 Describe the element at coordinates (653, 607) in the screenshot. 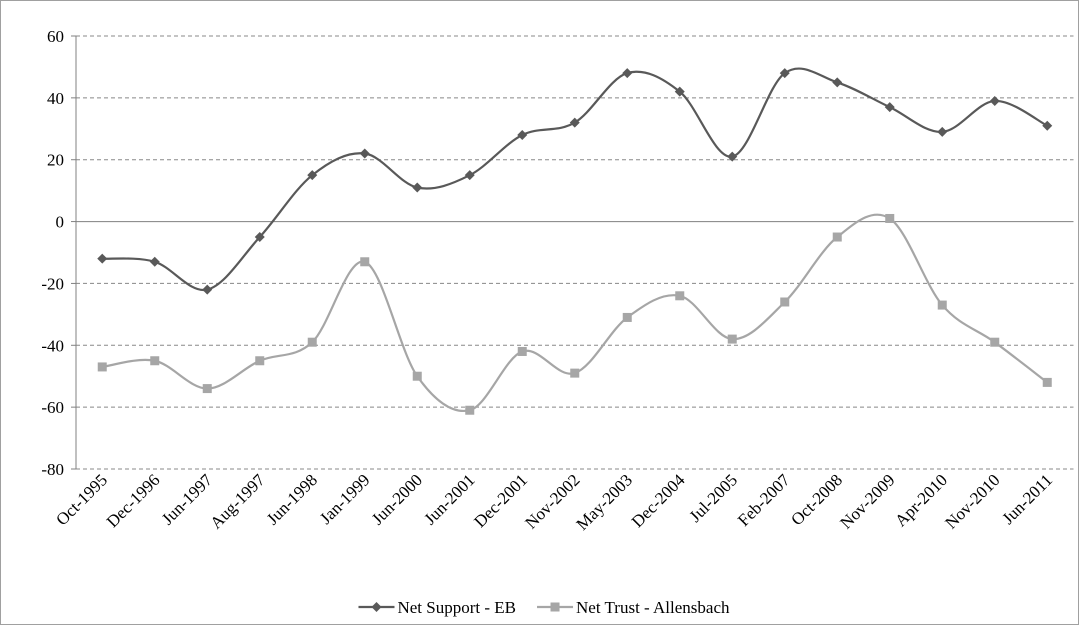

I see `legend-label: Net Trust - Allensbach` at that location.